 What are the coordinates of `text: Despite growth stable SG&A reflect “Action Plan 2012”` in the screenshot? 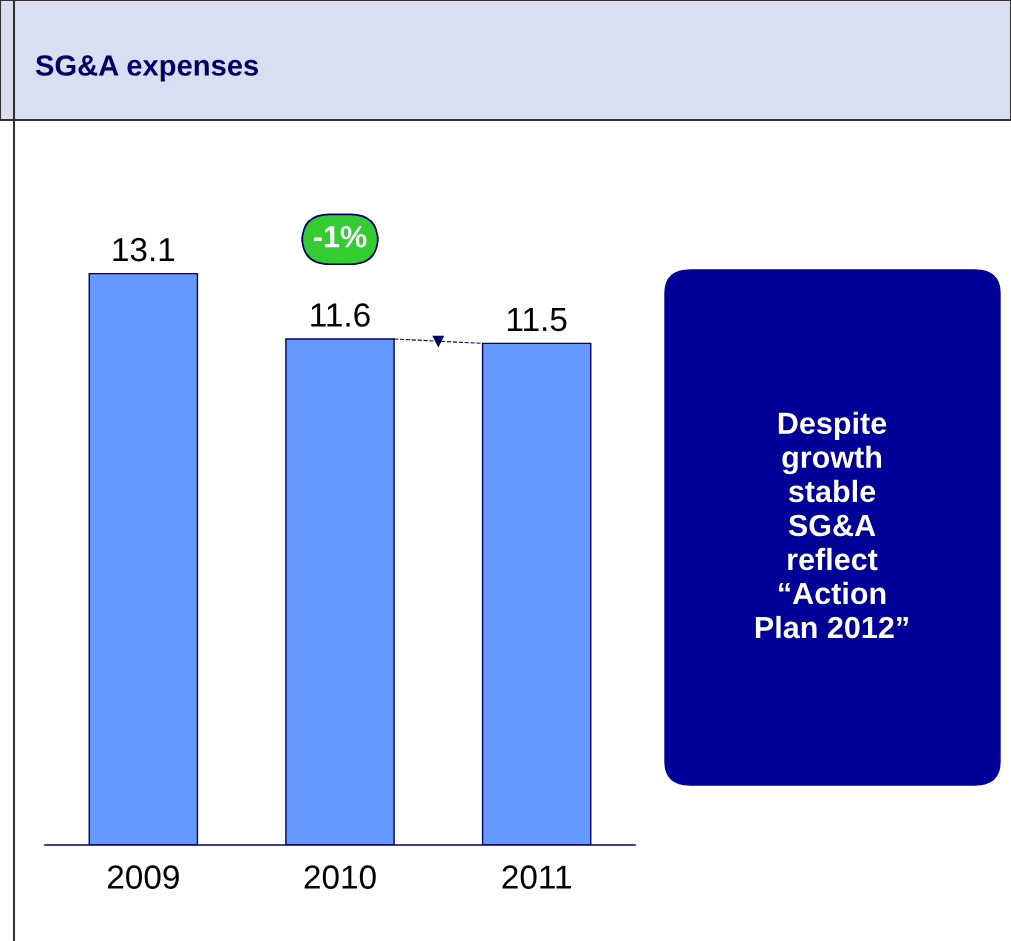 It's located at (831, 525).